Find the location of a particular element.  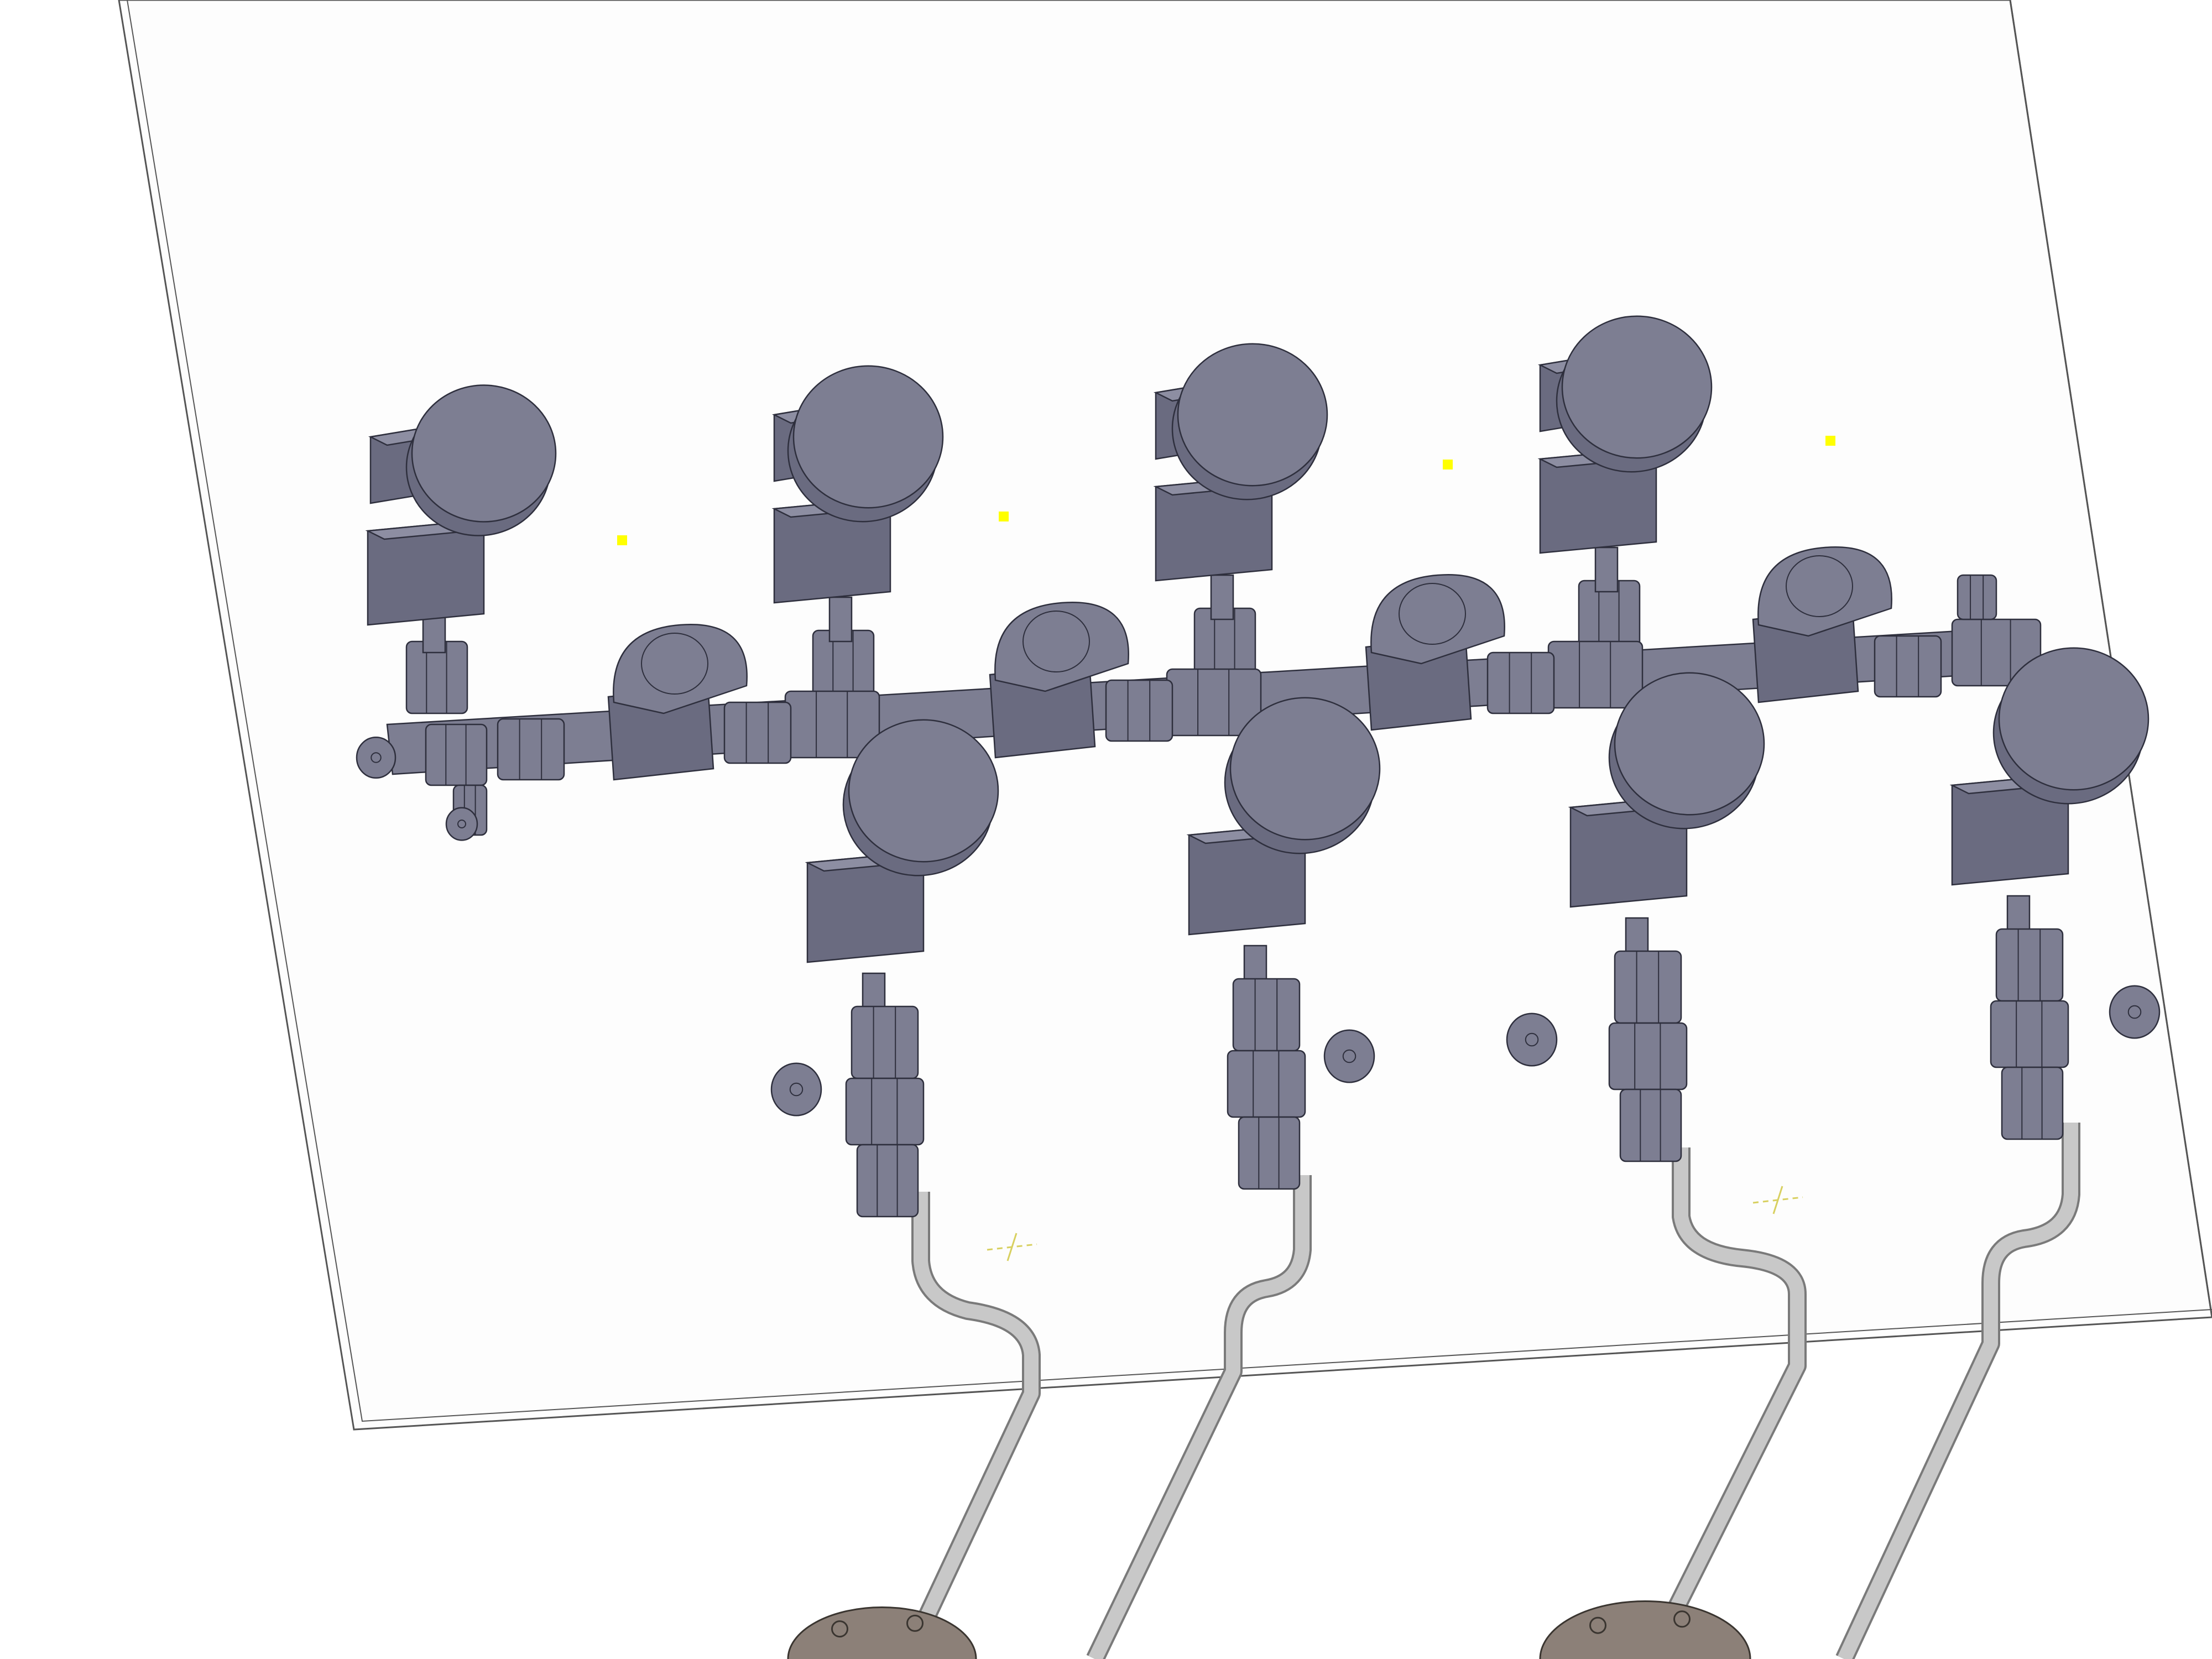

flange-group is located at coordinates (1269, 1630).